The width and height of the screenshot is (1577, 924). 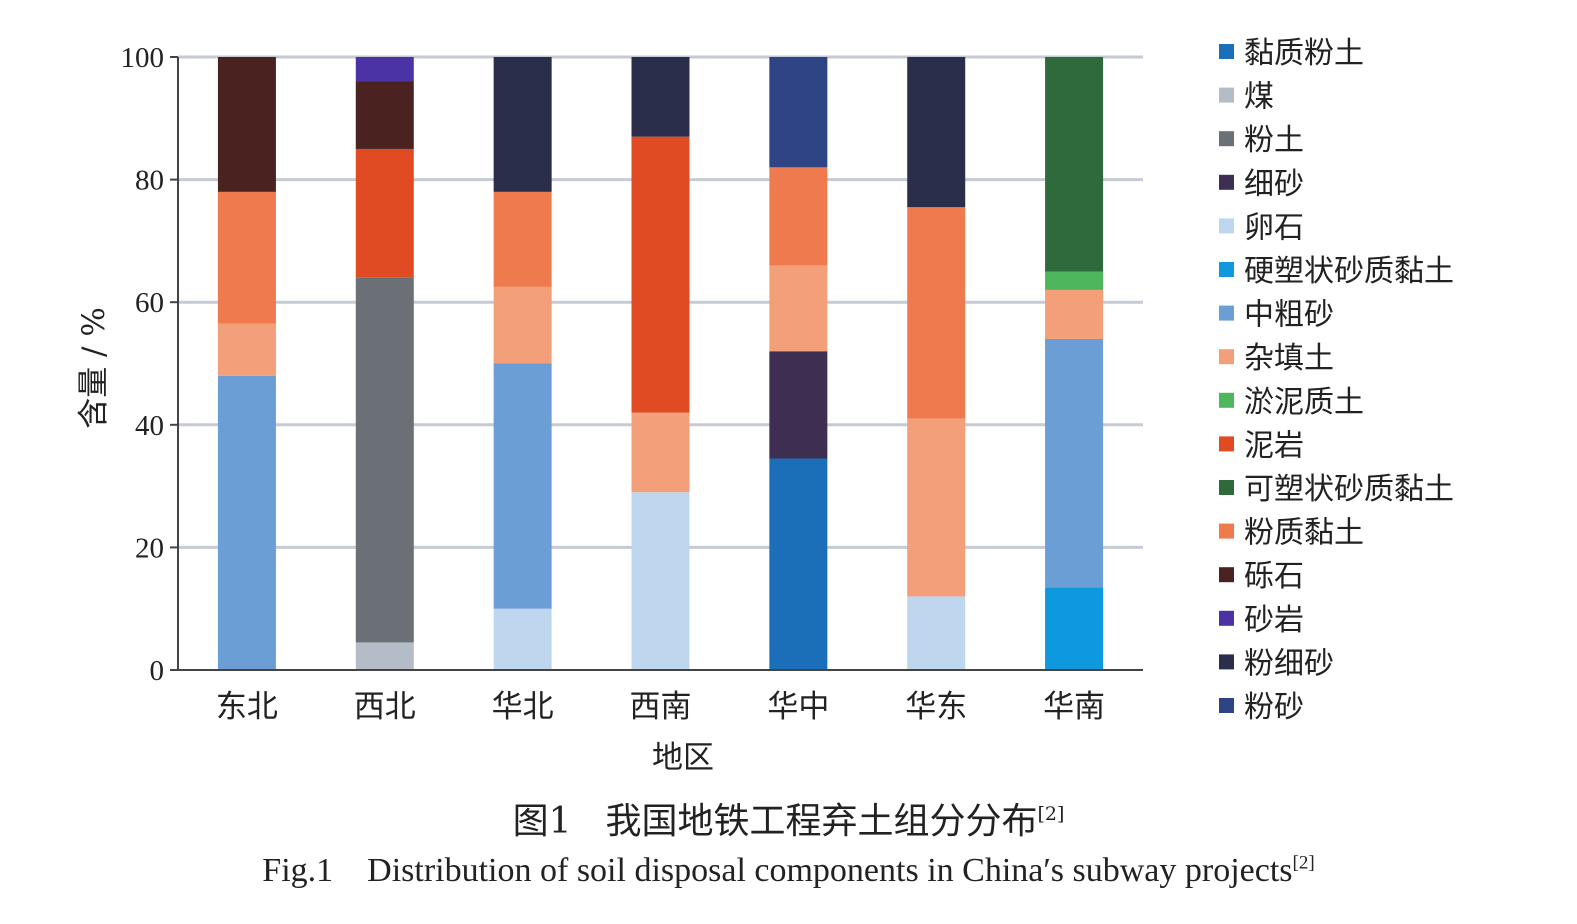 What do you see at coordinates (1074, 707) in the screenshot?
I see `x-tick-label: 华南` at bounding box center [1074, 707].